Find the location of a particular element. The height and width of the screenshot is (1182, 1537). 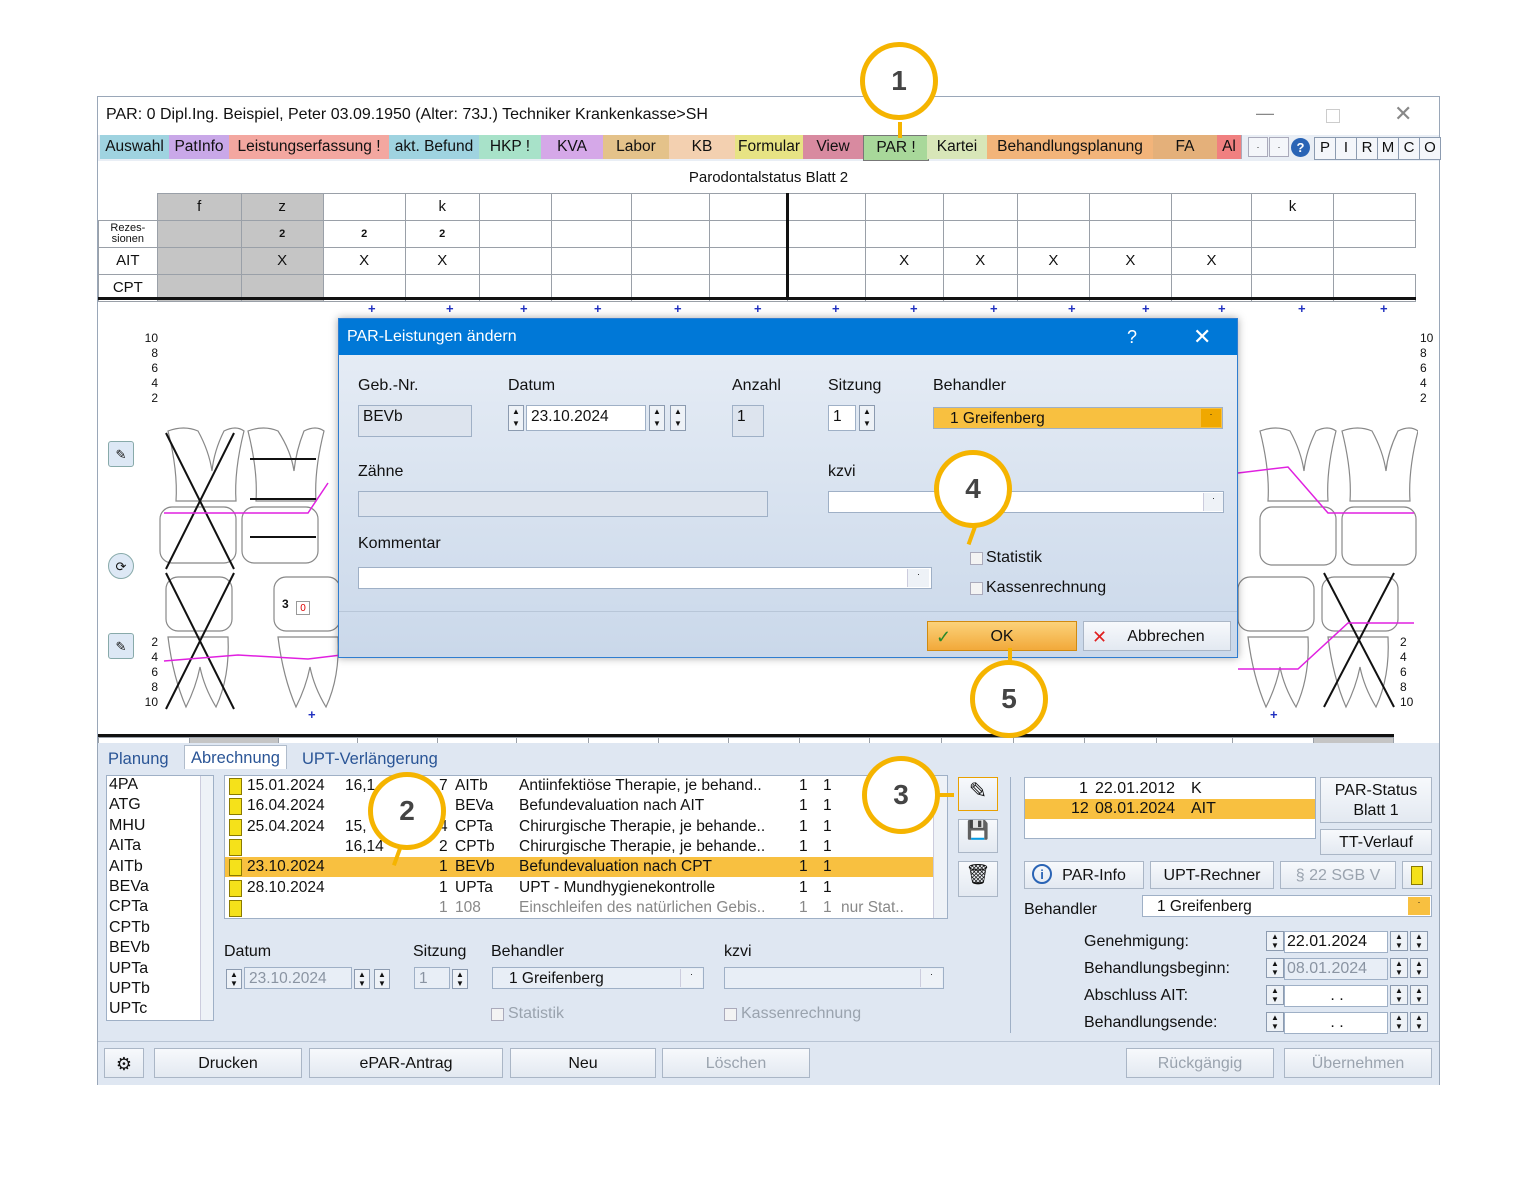

tab-kva: KVA is located at coordinates (572, 147).